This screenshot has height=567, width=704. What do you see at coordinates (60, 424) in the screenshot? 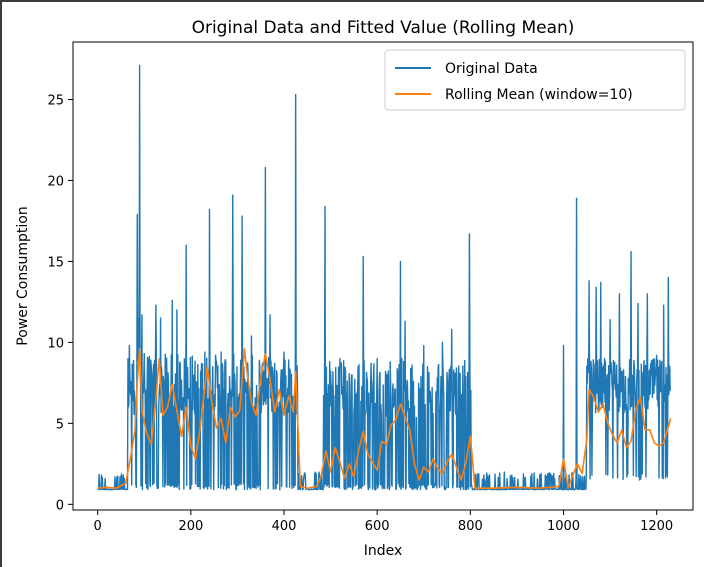
I see `y-tick-label: 5` at bounding box center [60, 424].